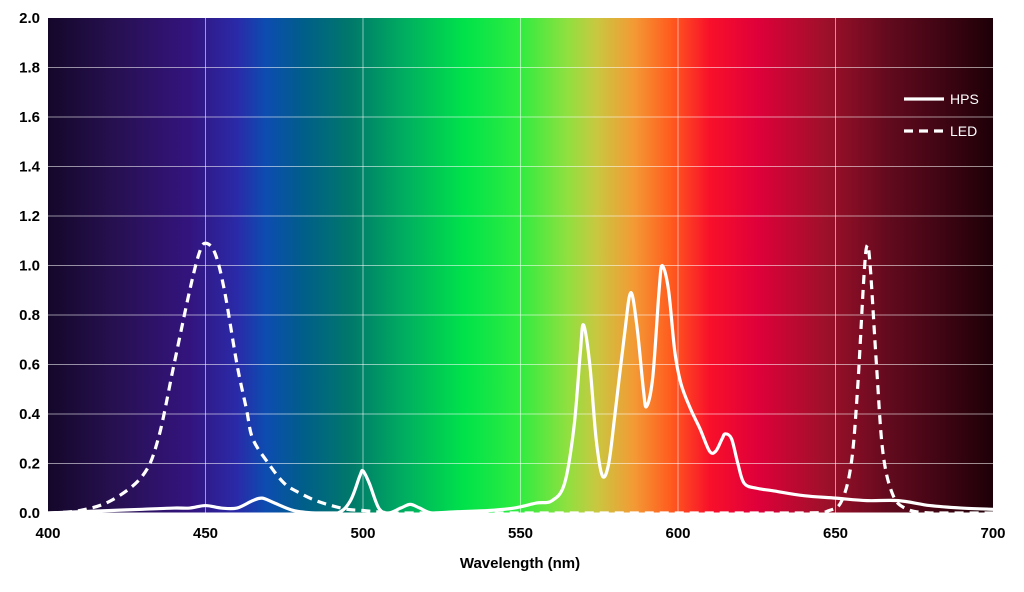 The width and height of the screenshot is (1024, 592). I want to click on y-tick-label: 1.4, so click(30, 167).